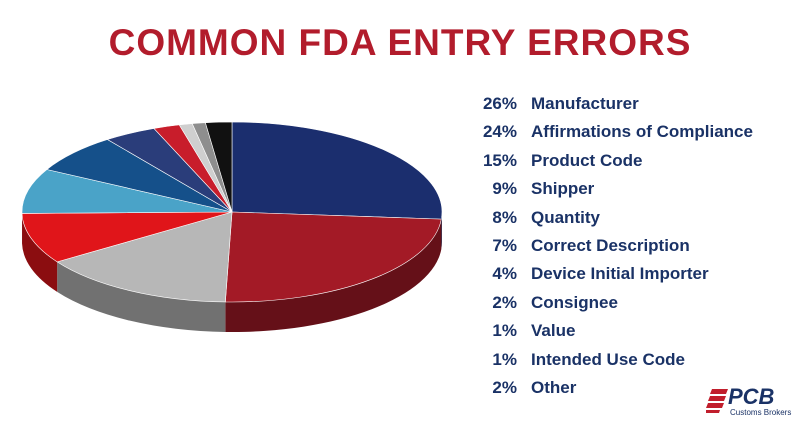  I want to click on legend-percent: 7%, so click(504, 245).